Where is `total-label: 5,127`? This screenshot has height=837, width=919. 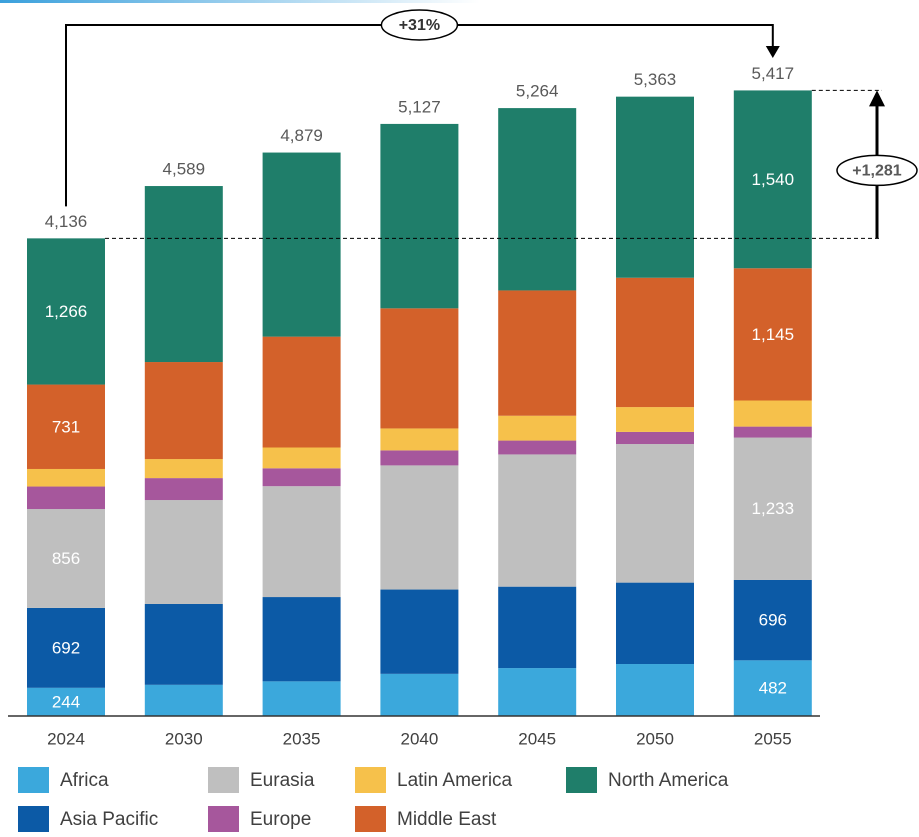 total-label: 5,127 is located at coordinates (419, 106).